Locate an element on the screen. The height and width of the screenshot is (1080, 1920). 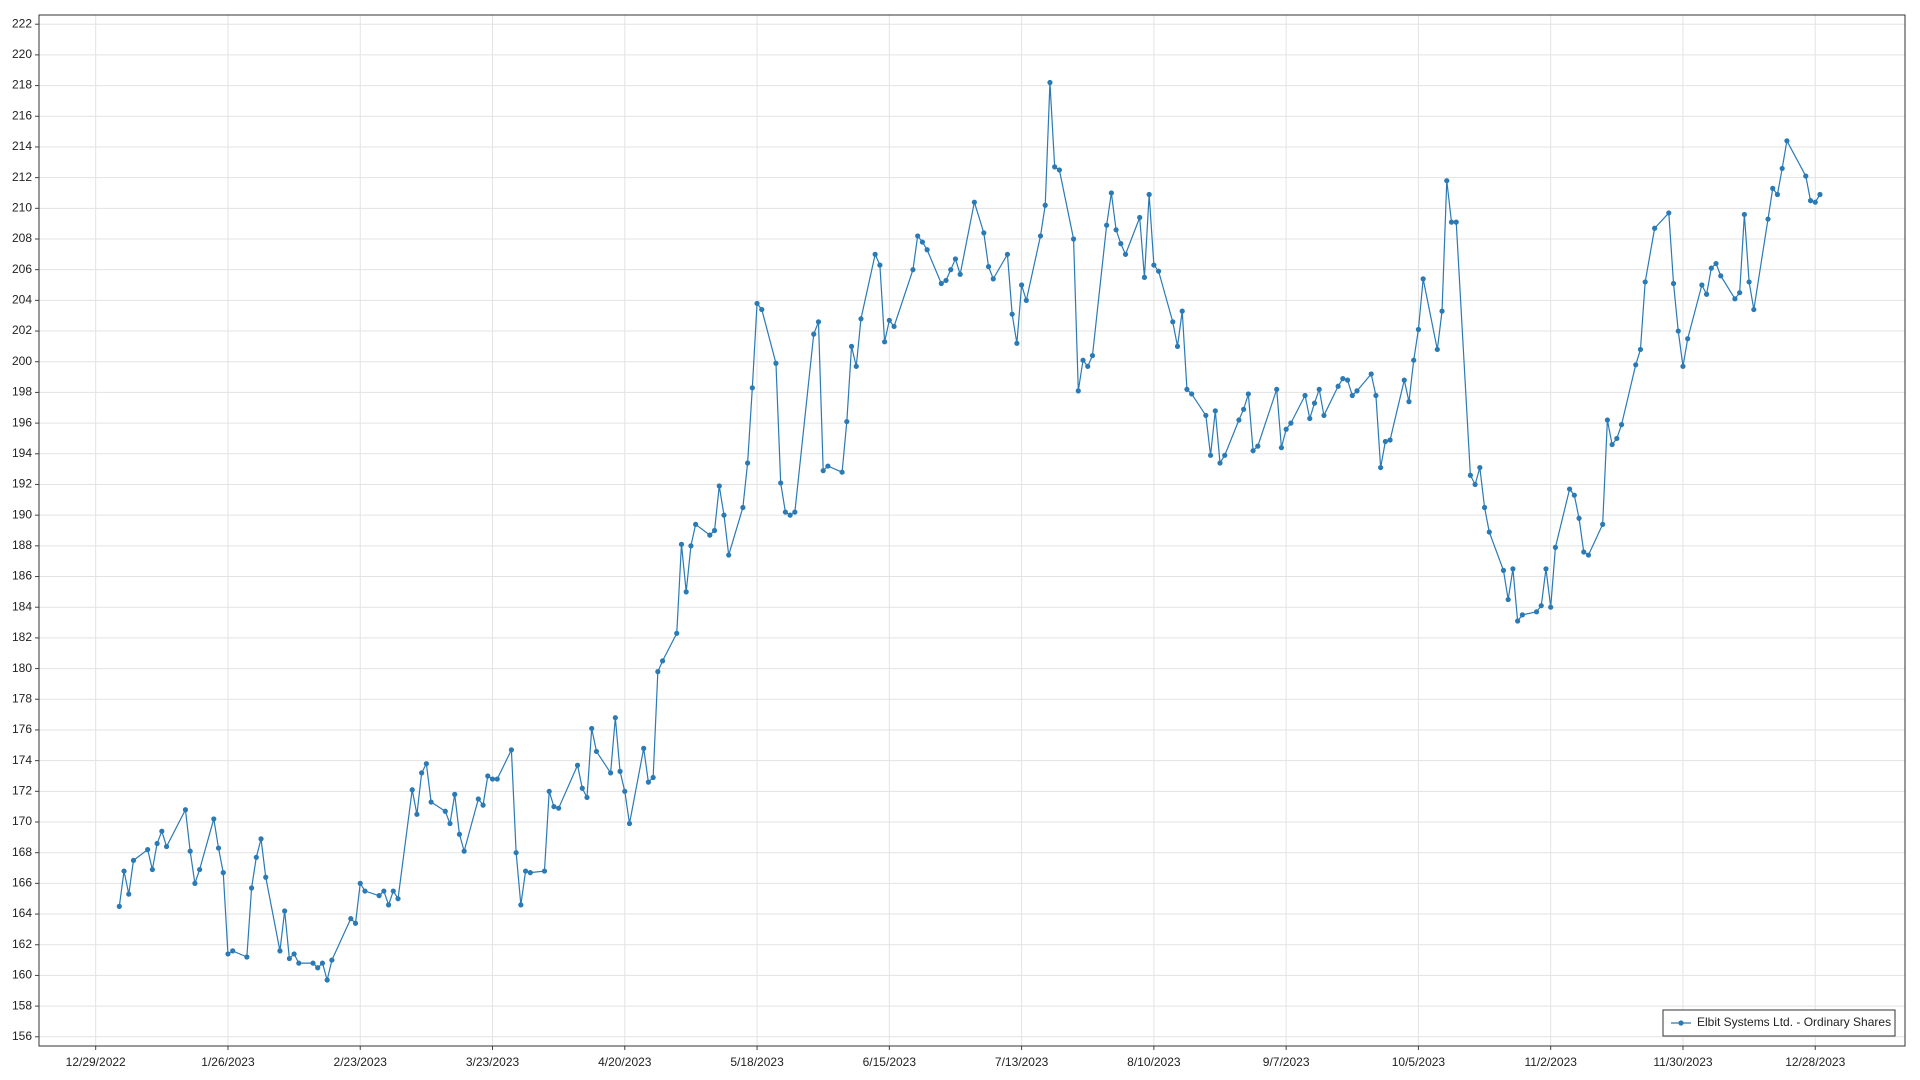
y-tick-label: 192 is located at coordinates (22, 484).